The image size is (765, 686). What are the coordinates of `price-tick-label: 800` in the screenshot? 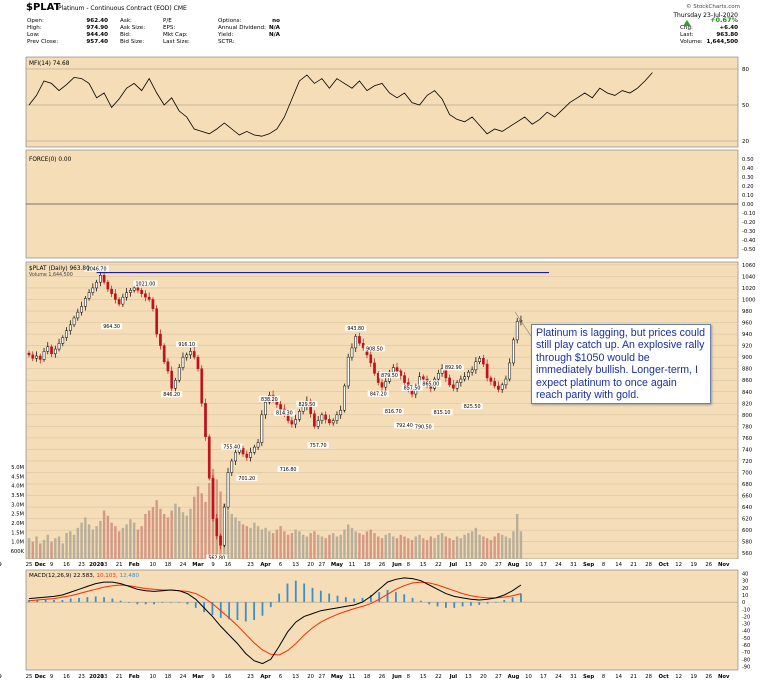 It's located at (747, 416).